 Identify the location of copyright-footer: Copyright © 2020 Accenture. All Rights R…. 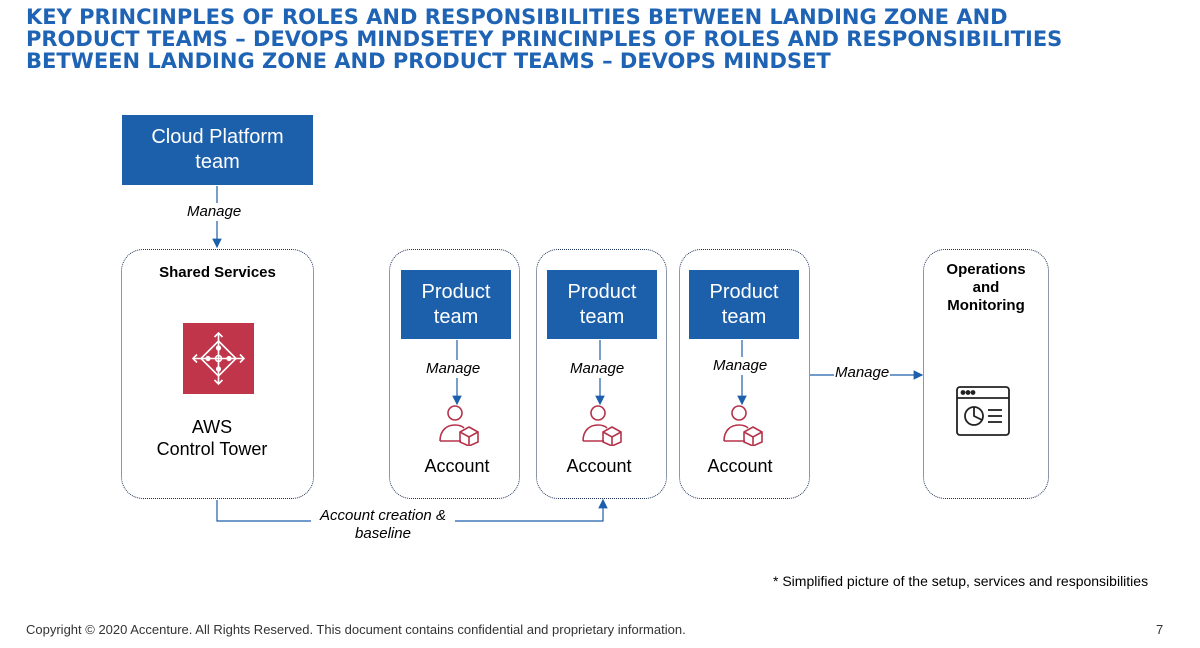
(356, 629).